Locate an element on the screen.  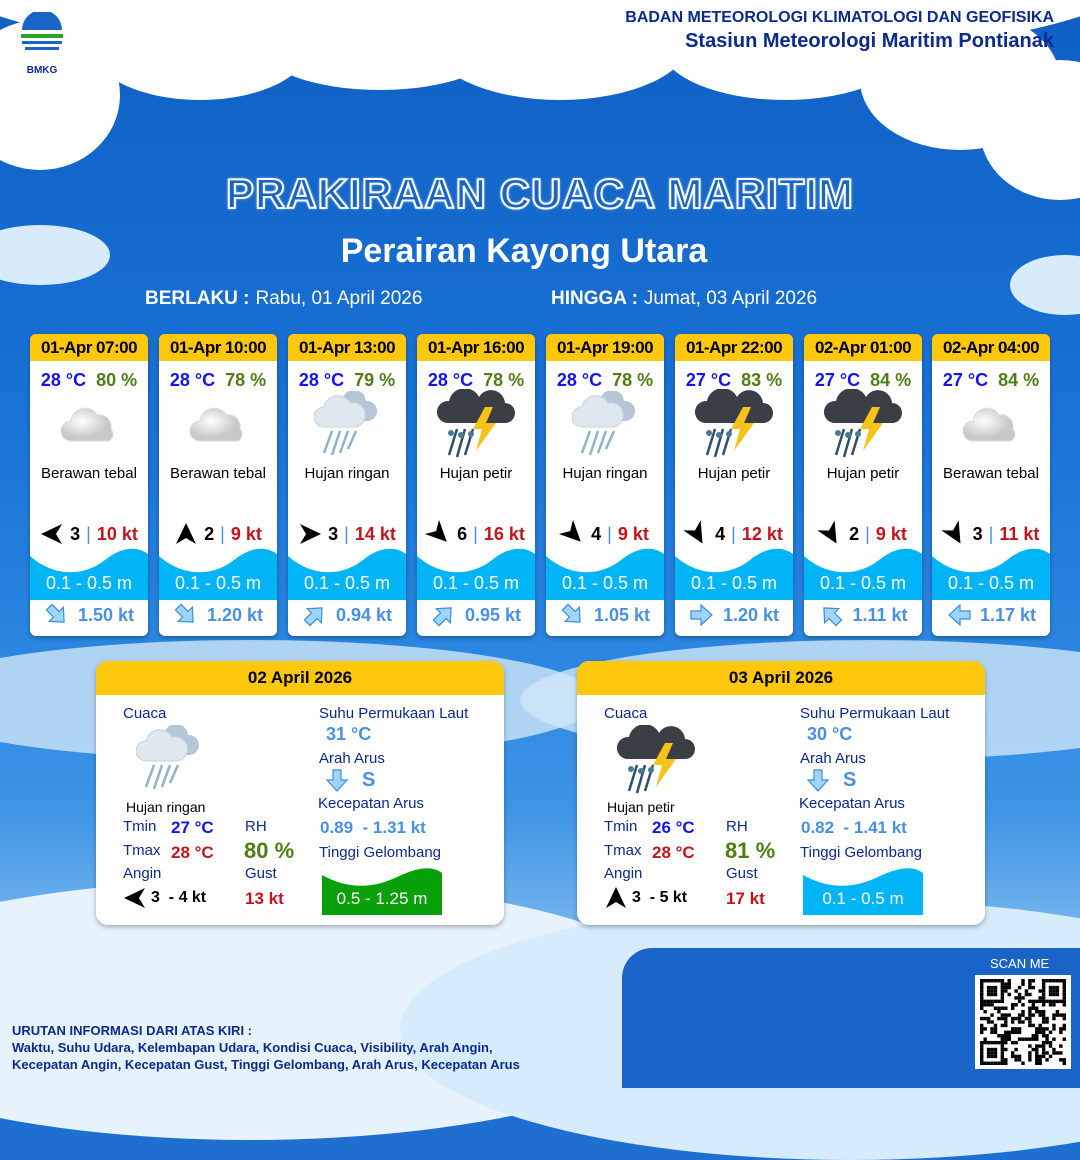
light-rain-icon is located at coordinates (347, 425).